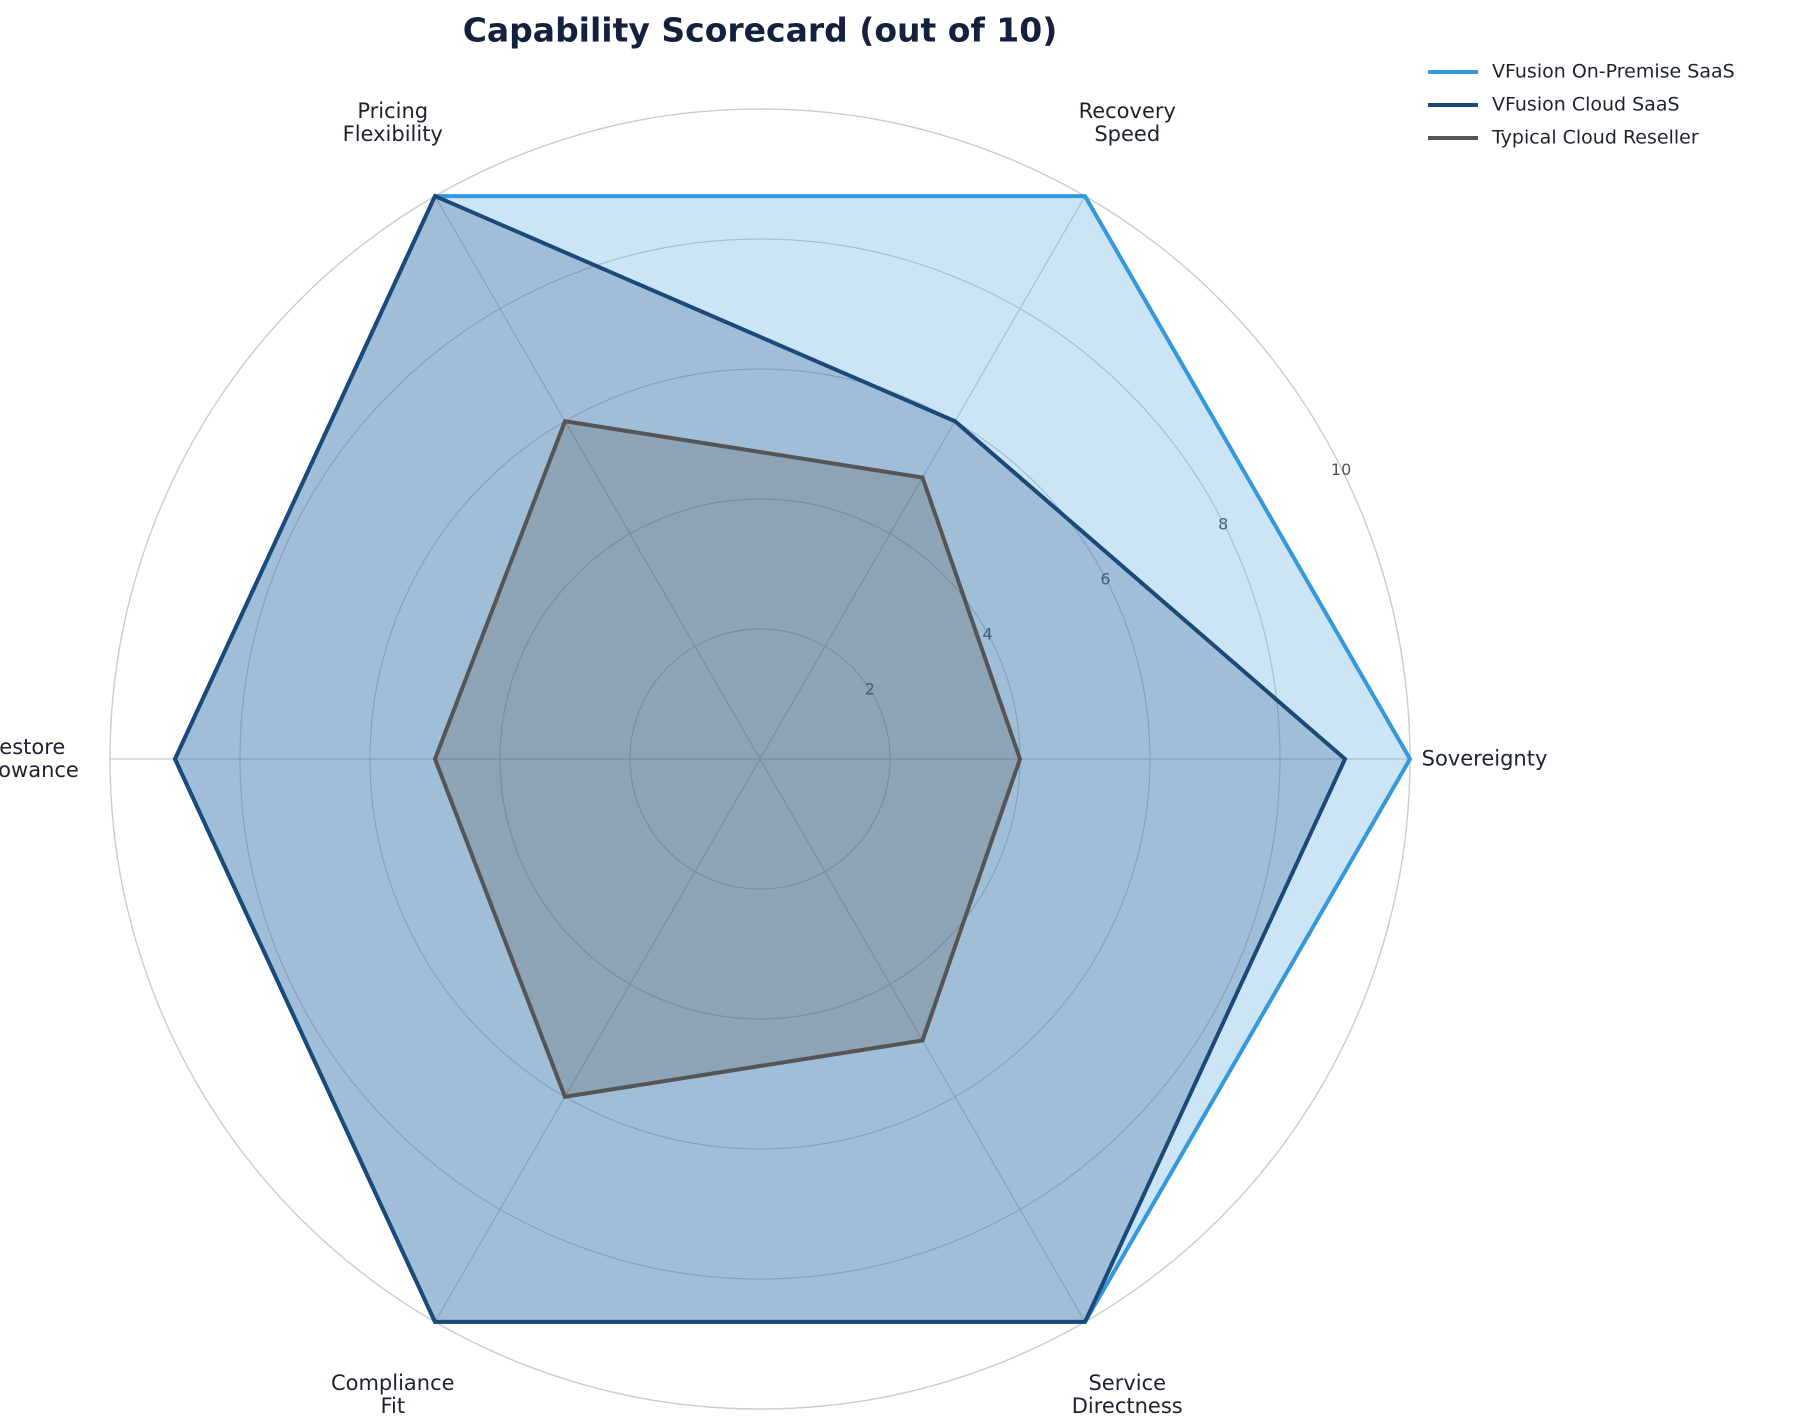  What do you see at coordinates (1613, 72) in the screenshot?
I see `legend-label: VFusion On-Premise SaaS` at bounding box center [1613, 72].